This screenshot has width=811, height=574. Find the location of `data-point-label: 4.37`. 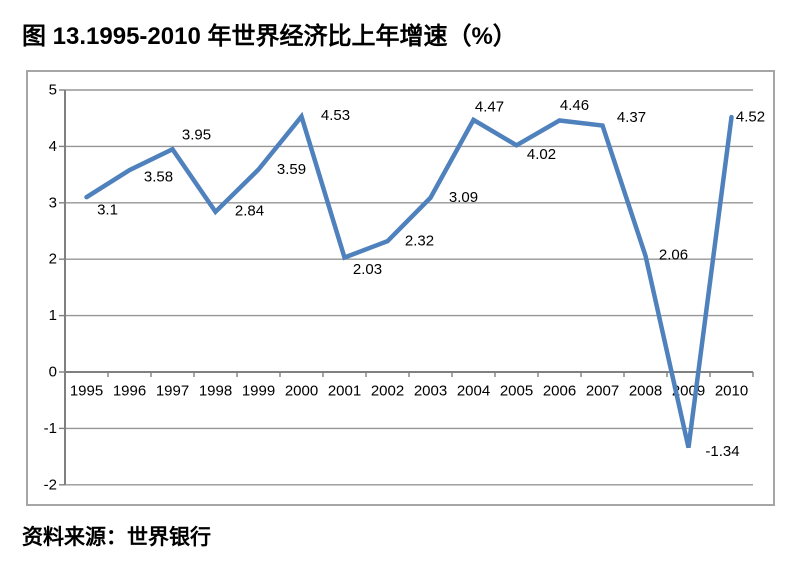

data-point-label: 4.37 is located at coordinates (631, 117).